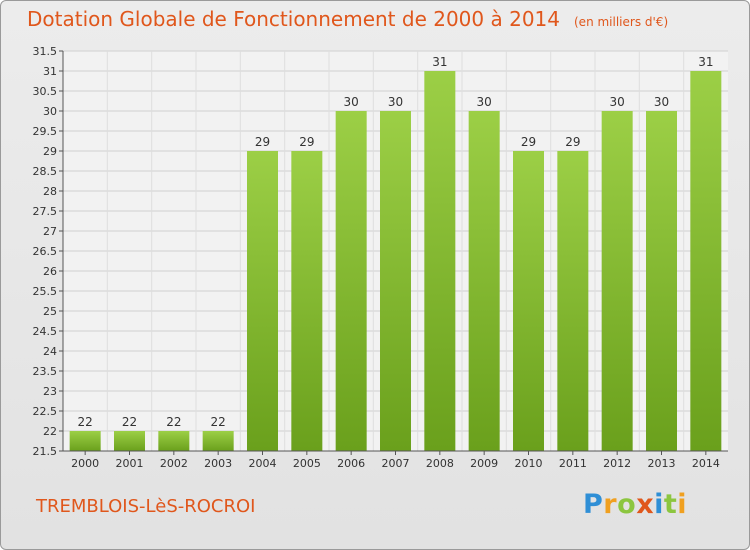 This screenshot has width=750, height=550. I want to click on y-tick-label: 23.5, so click(45, 371).